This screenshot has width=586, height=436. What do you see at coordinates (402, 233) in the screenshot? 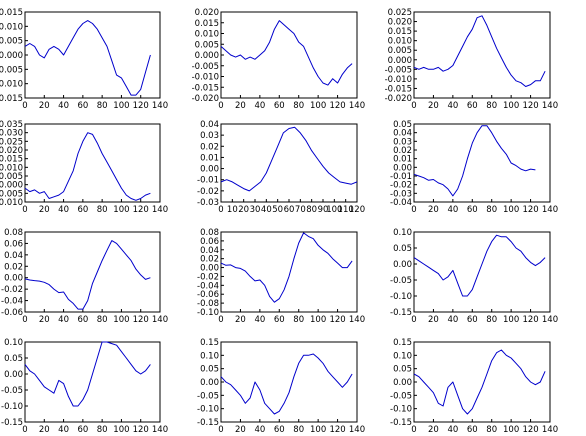
I see `y-tick-label: 0.10` at bounding box center [402, 233].